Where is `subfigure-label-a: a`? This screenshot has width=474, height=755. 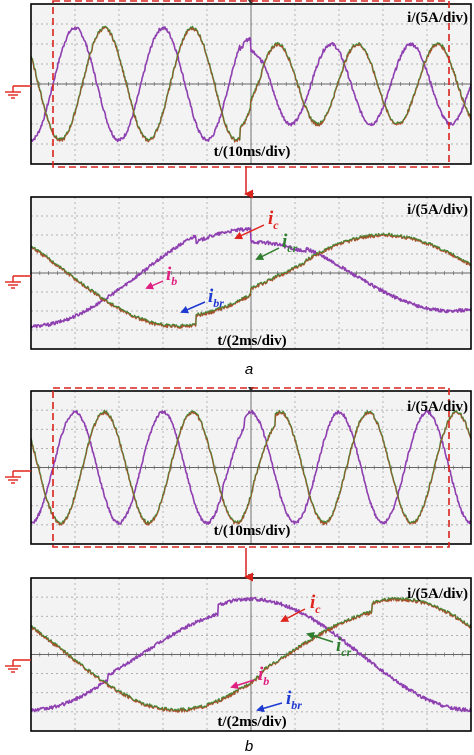
subfigure-label-a: a is located at coordinates (249, 369).